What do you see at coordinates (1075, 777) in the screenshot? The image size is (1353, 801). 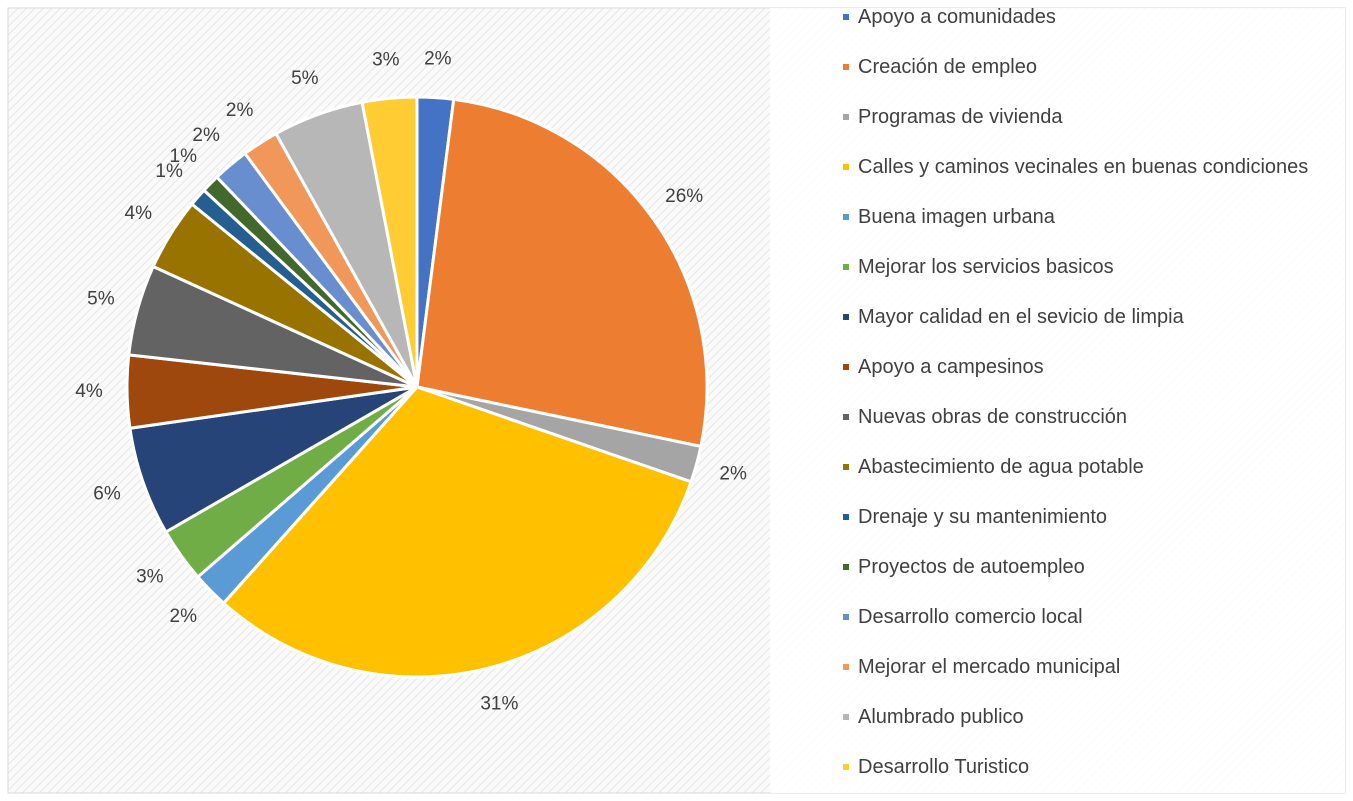 I see `legend-item: Desarrollo Turistico` at bounding box center [1075, 777].